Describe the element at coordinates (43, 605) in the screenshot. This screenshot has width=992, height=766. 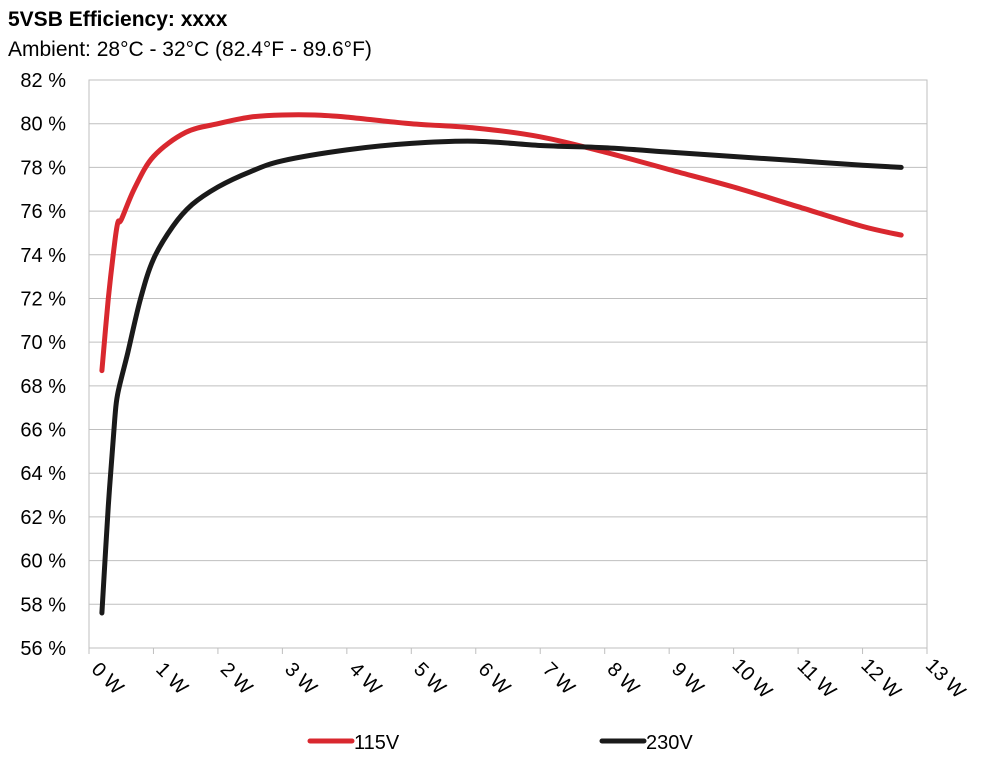
I see `y-tick-label: 58 %` at that location.